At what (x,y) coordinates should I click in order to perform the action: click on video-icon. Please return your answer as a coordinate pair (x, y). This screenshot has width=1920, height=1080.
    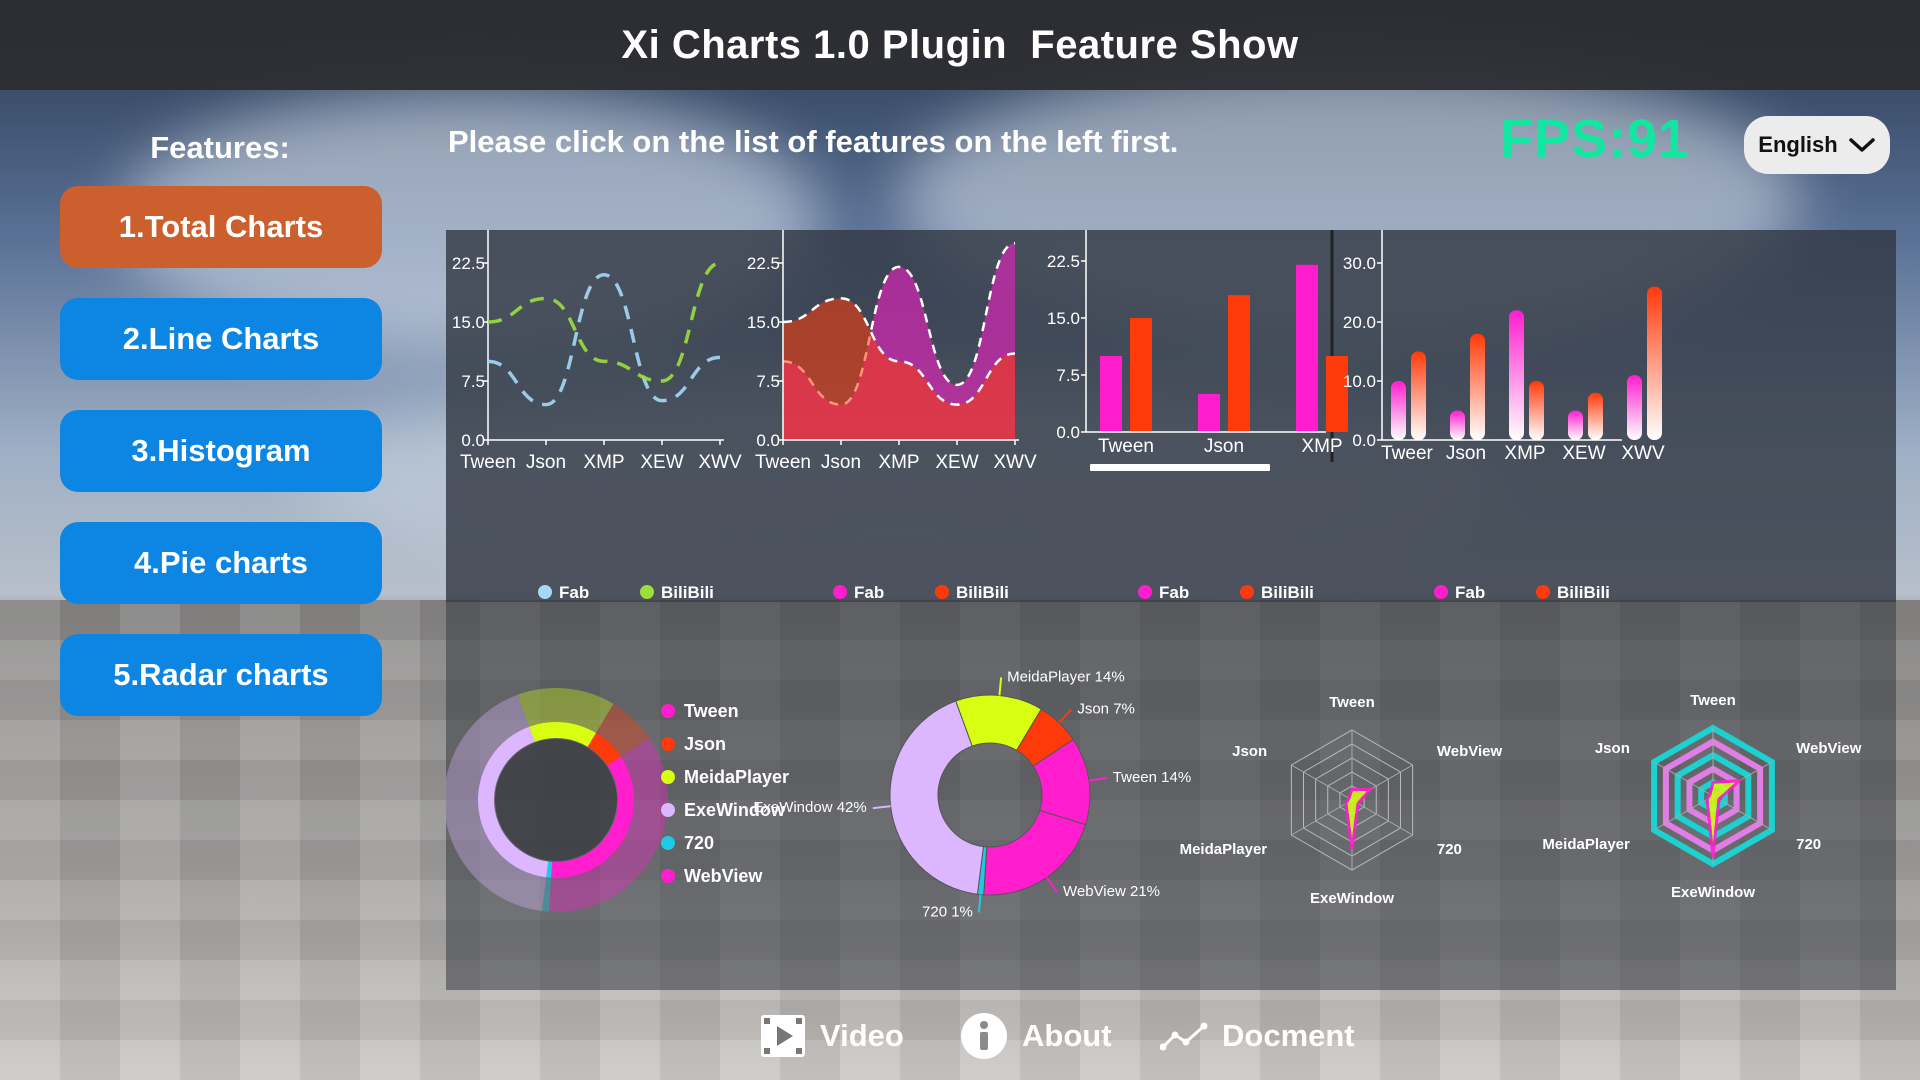
    Looking at the image, I should click on (783, 1036).